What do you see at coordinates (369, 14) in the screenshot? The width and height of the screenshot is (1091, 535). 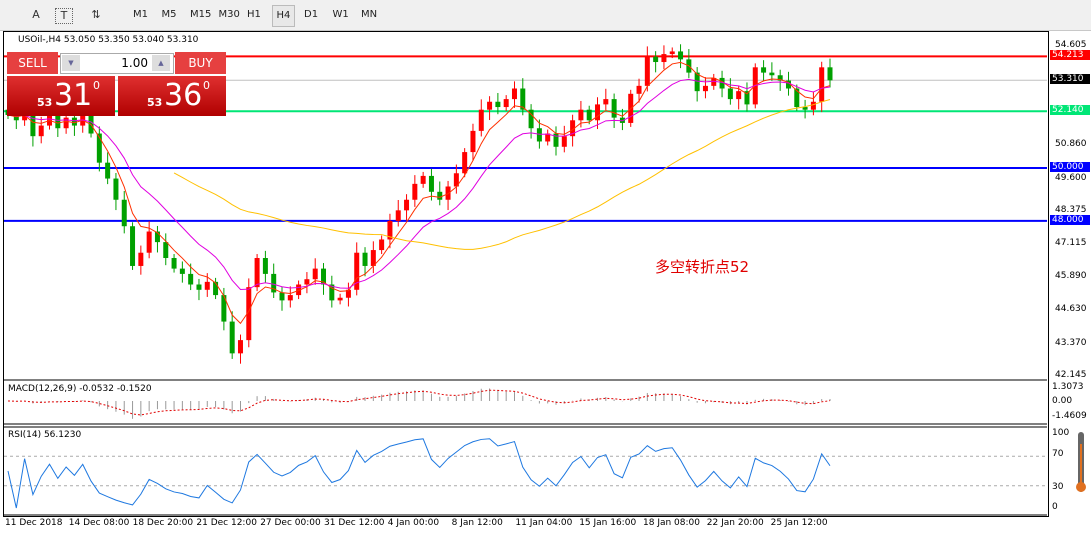 I see `timeframe-mn: MN` at bounding box center [369, 14].